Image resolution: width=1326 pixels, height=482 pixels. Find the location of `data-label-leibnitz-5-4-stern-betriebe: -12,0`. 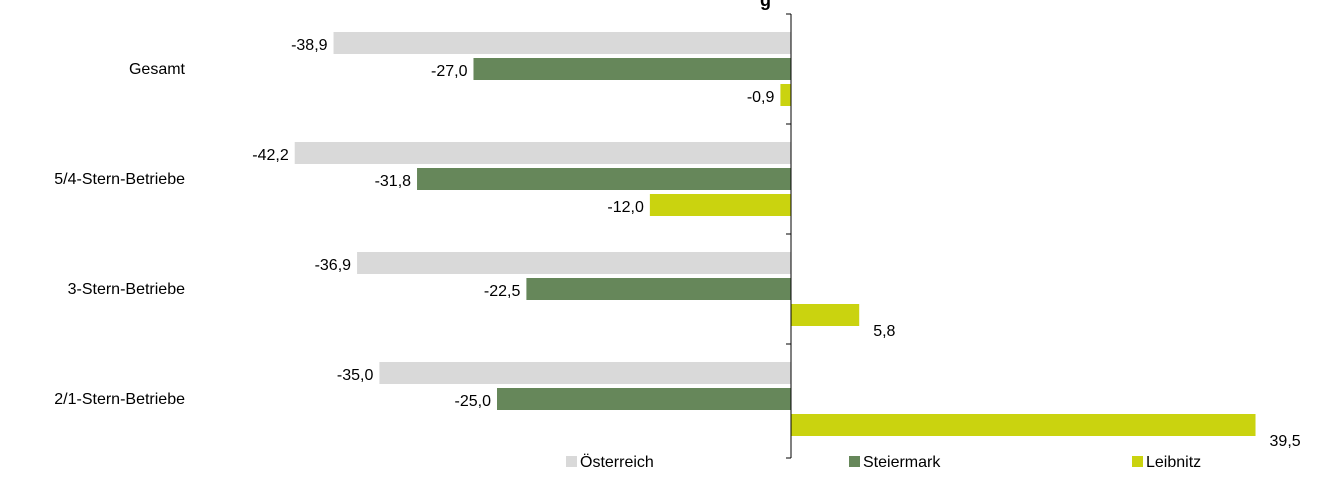

data-label-leibnitz-5-4-stern-betriebe: -12,0 is located at coordinates (625, 207).